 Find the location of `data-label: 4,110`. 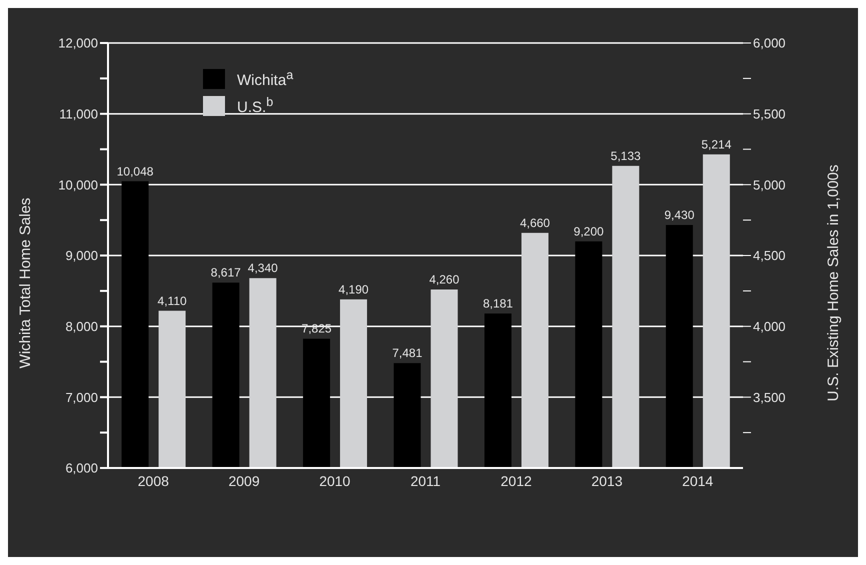

data-label: 4,110 is located at coordinates (172, 301).